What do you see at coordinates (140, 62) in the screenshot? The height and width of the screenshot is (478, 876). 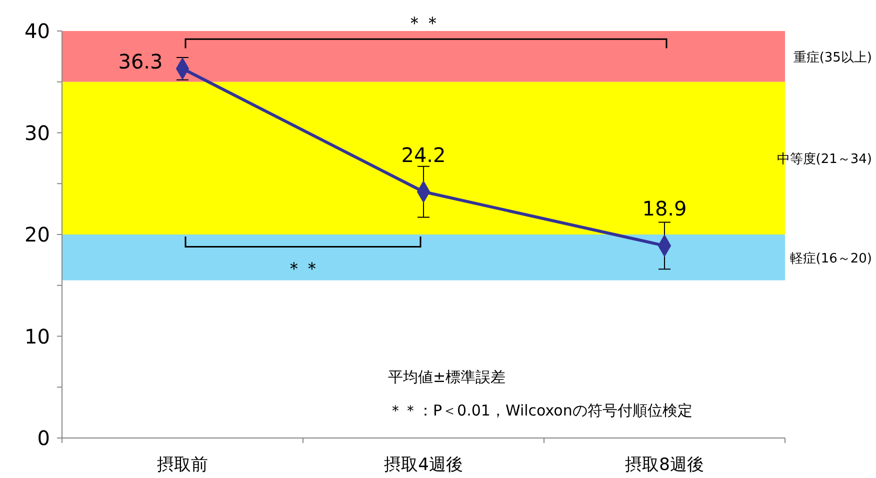 I see `data-label: 36.3` at bounding box center [140, 62].